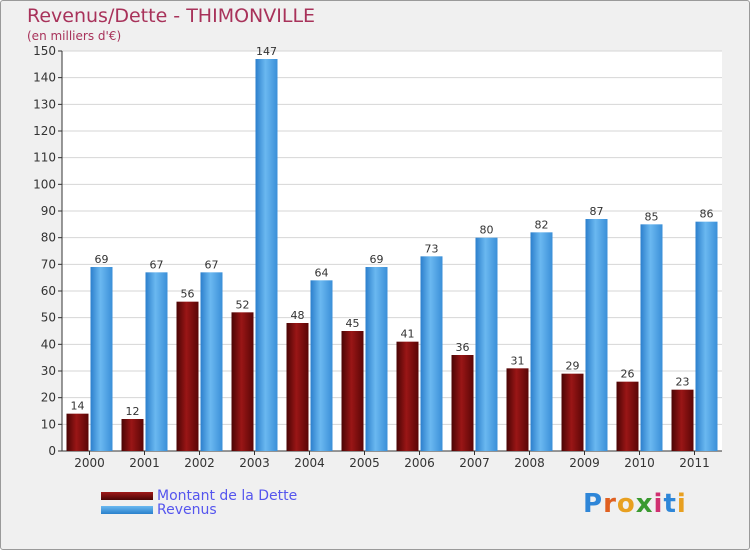  I want to click on data-label-dette: 23, so click(683, 382).